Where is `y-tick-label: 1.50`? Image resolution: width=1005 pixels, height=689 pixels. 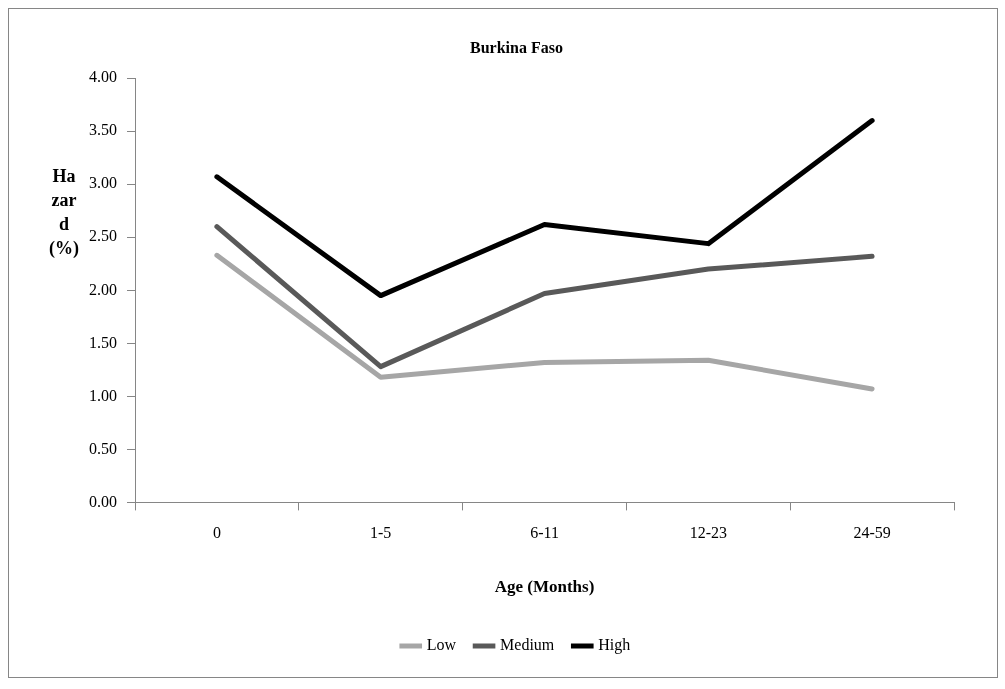 y-tick-label: 1.50 is located at coordinates (103, 342).